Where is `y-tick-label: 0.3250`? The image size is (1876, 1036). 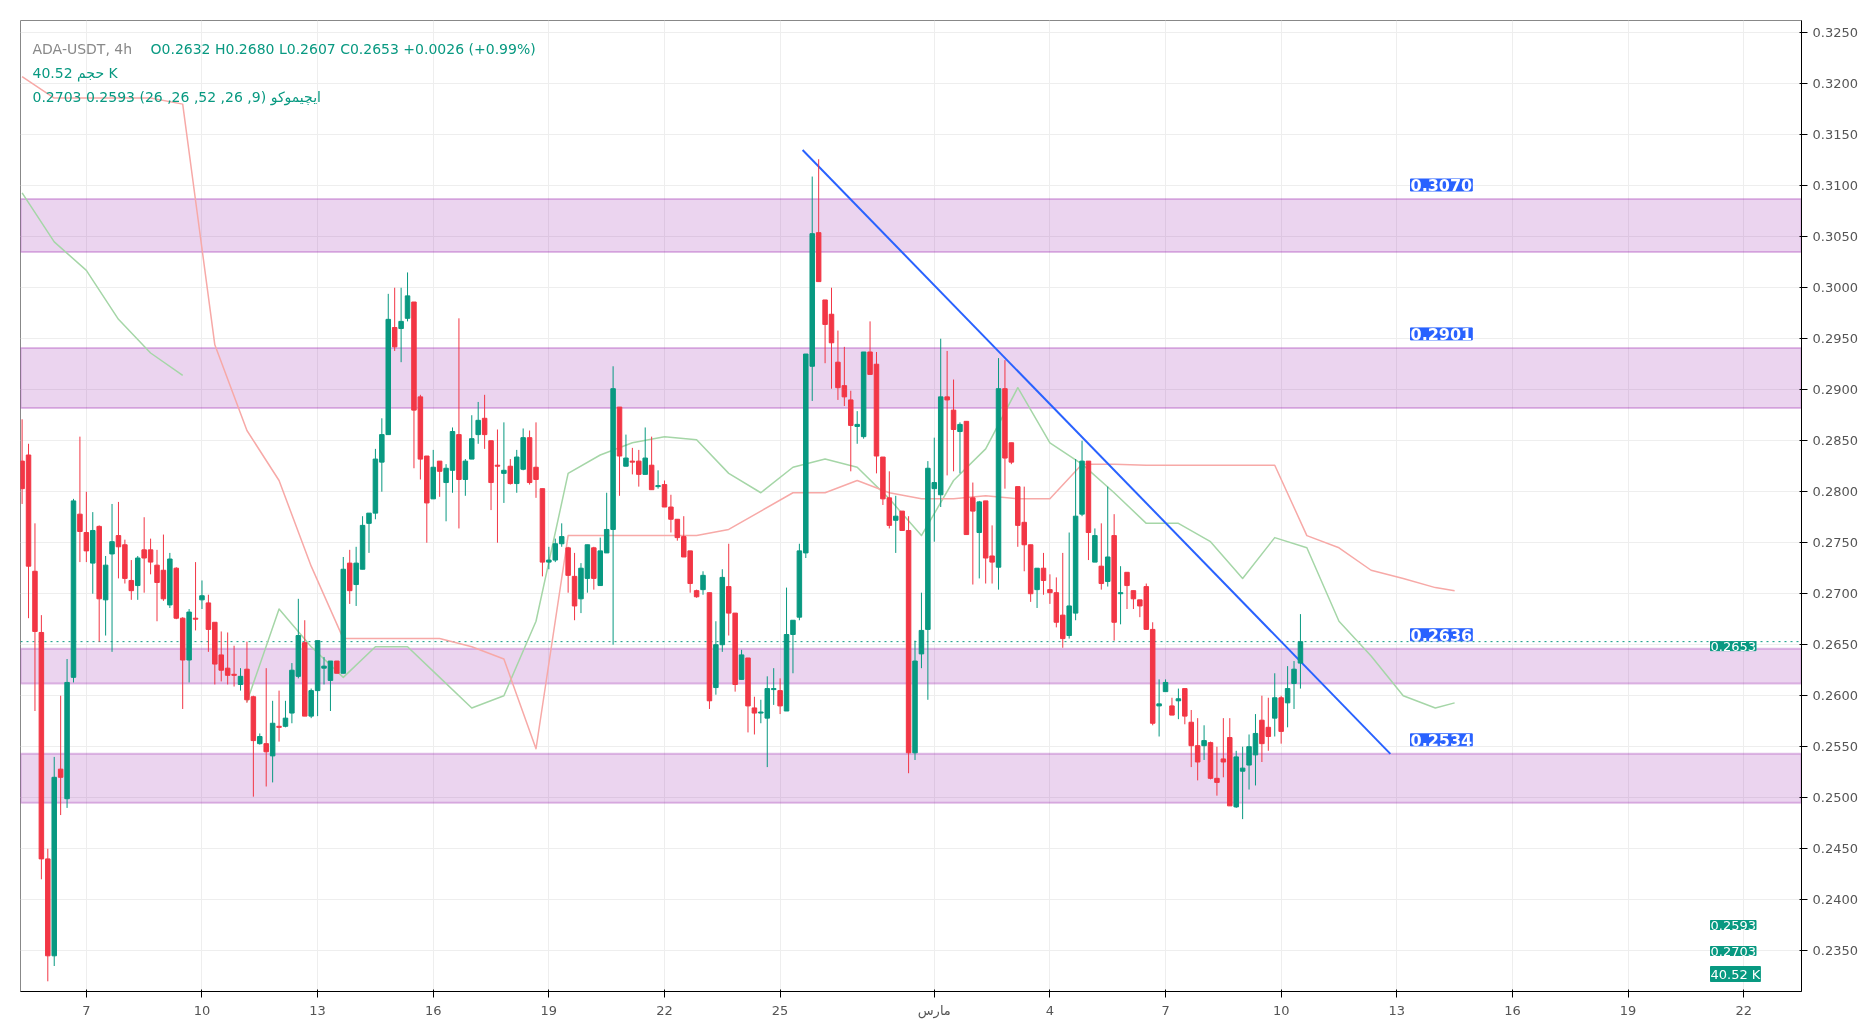
y-tick-label: 0.3250 is located at coordinates (1835, 33).